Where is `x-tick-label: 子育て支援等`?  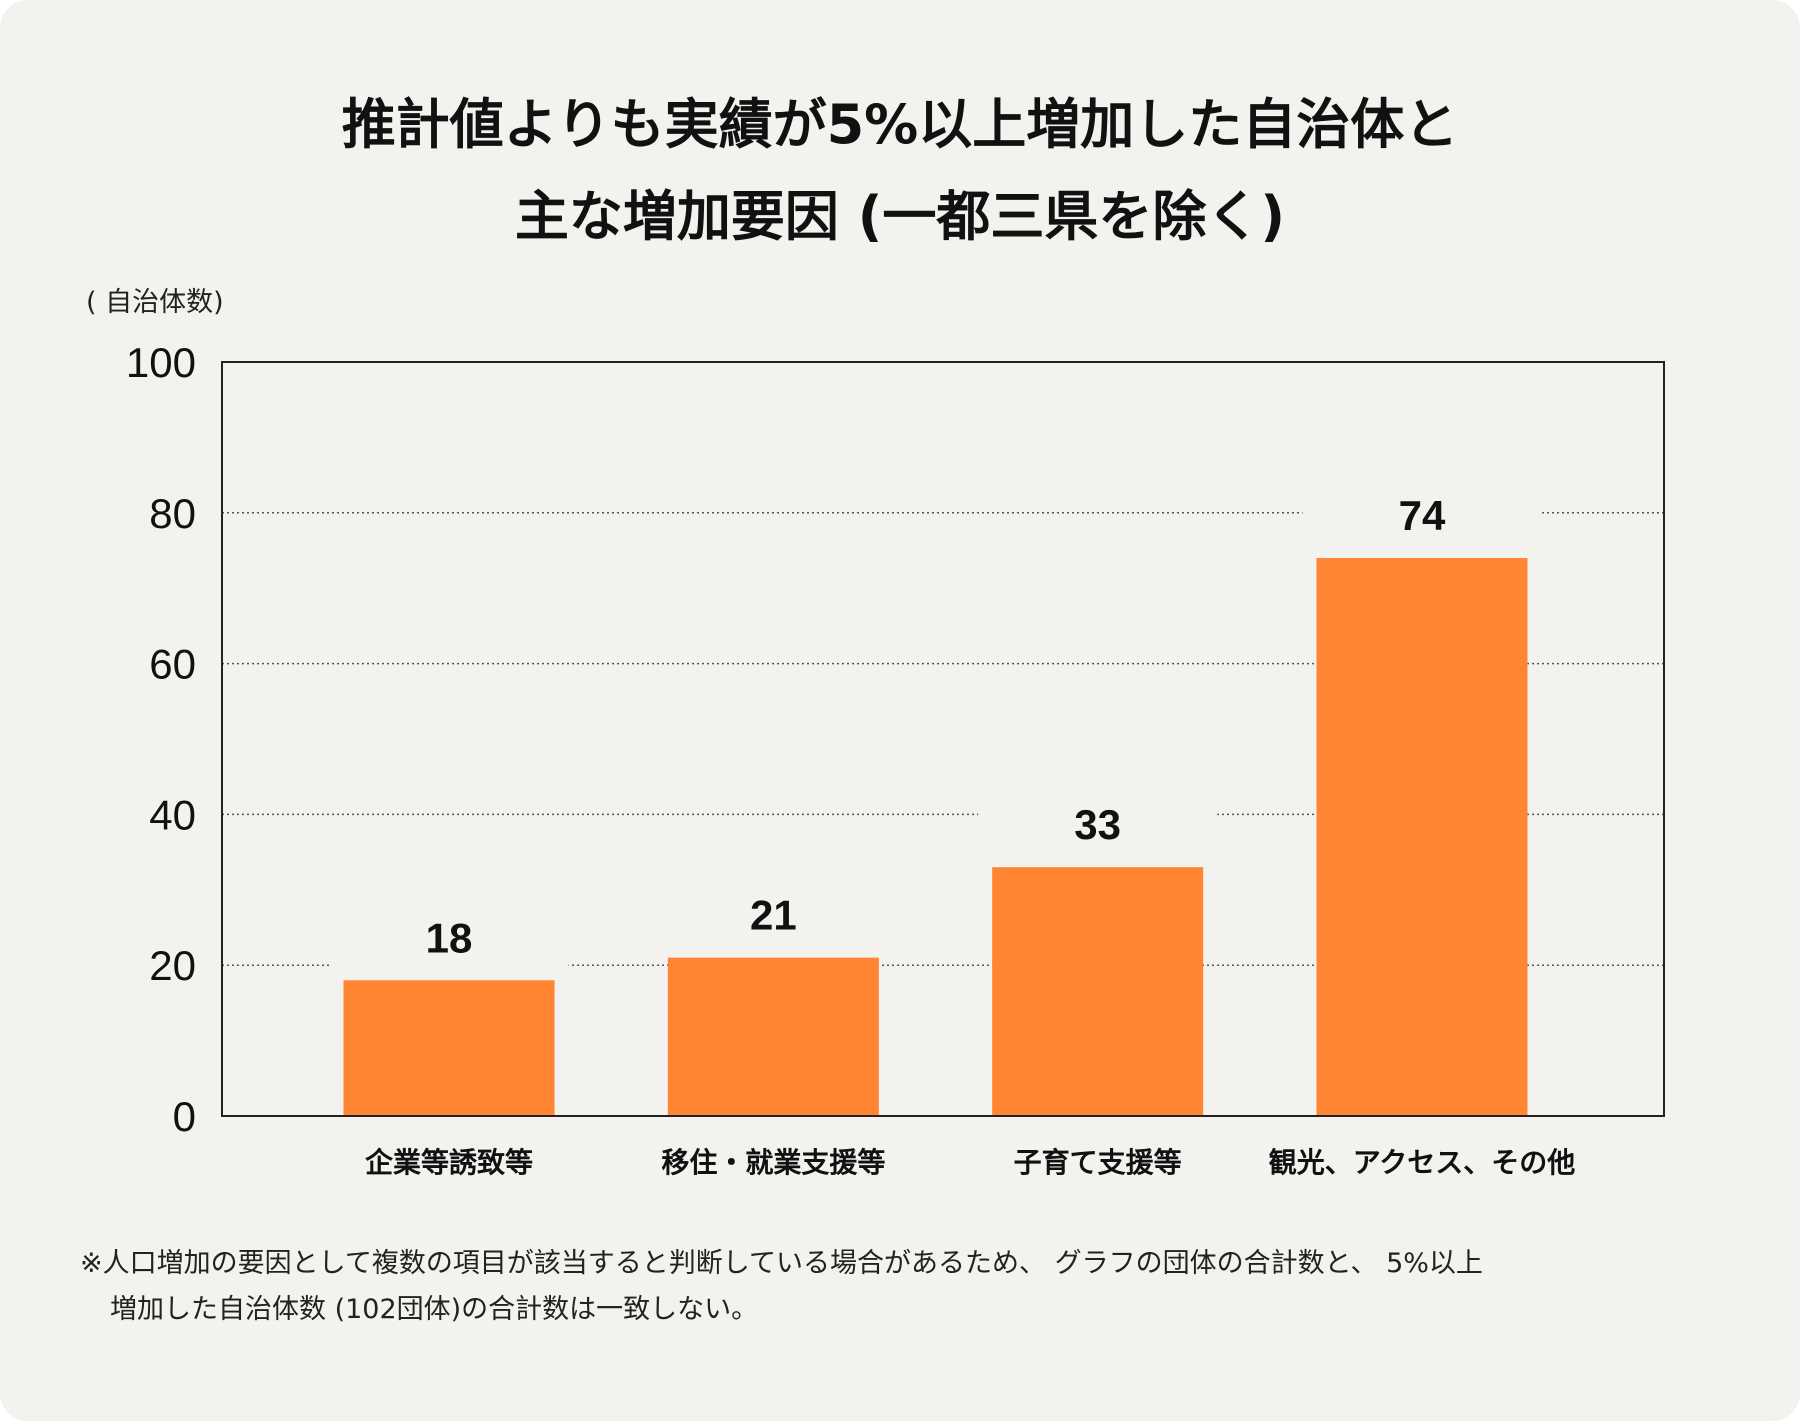
x-tick-label: 子育て支援等 is located at coordinates (1098, 1162).